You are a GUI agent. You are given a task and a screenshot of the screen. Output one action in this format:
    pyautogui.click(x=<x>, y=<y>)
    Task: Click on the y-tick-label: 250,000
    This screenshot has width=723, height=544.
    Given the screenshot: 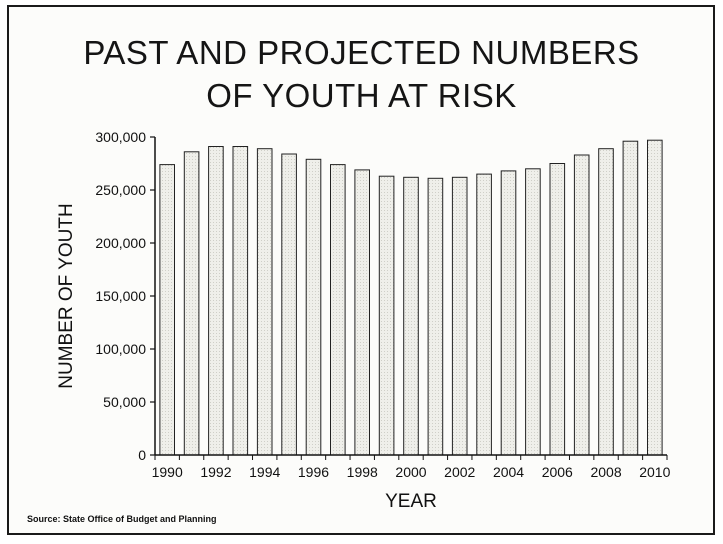 What is the action you would take?
    pyautogui.click(x=120, y=190)
    